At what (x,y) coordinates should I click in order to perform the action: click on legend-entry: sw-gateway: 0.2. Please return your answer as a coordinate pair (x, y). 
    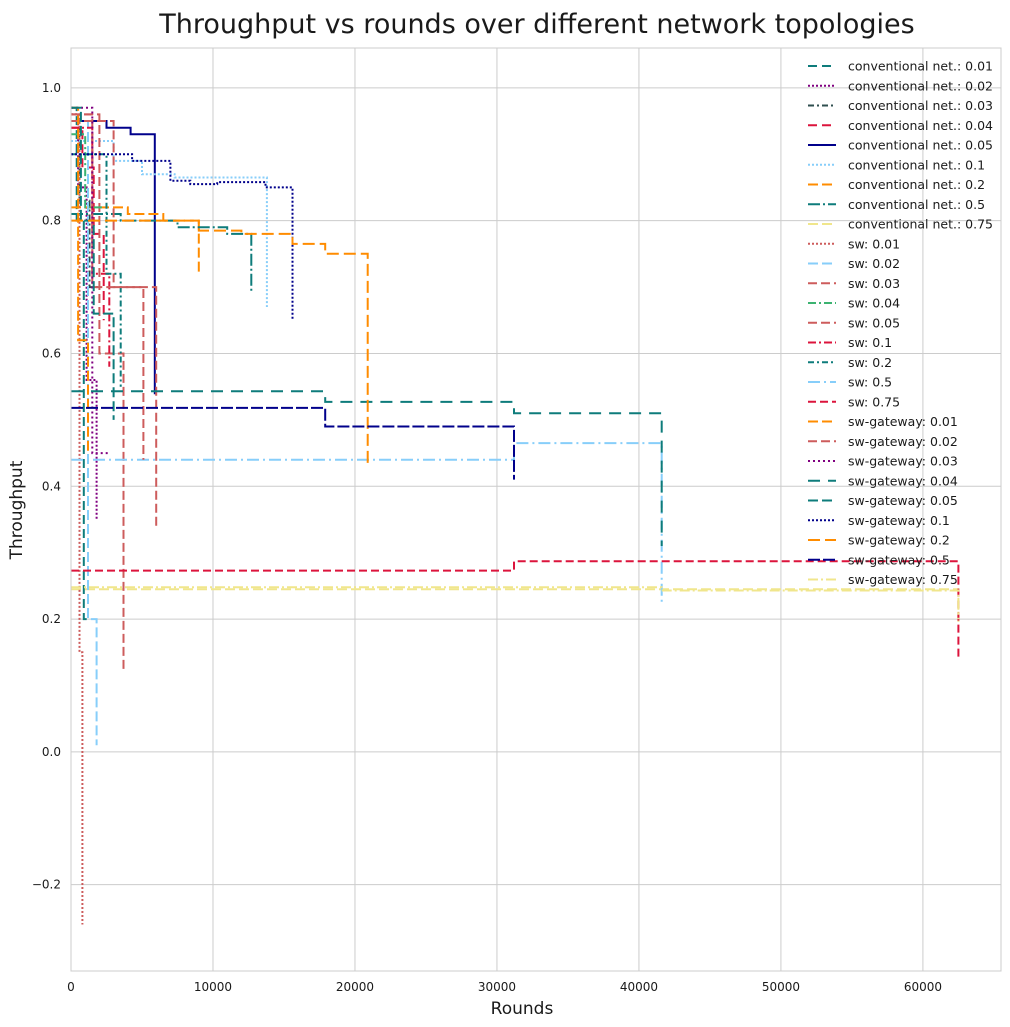
    Looking at the image, I should click on (899, 540).